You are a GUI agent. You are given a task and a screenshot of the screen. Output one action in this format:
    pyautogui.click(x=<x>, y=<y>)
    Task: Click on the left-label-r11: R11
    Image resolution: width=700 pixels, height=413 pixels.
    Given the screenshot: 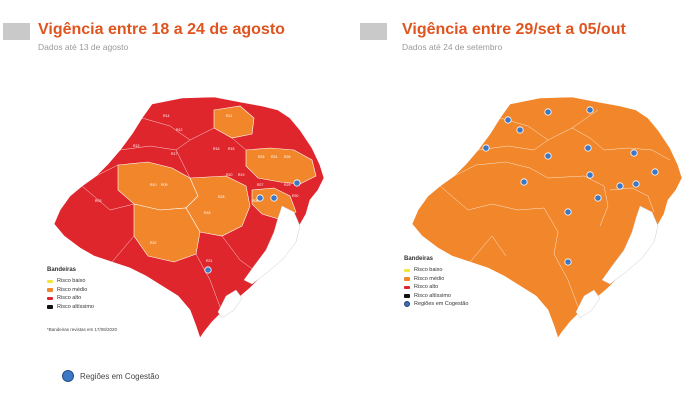 What is the action you would take?
    pyautogui.click(x=229, y=116)
    